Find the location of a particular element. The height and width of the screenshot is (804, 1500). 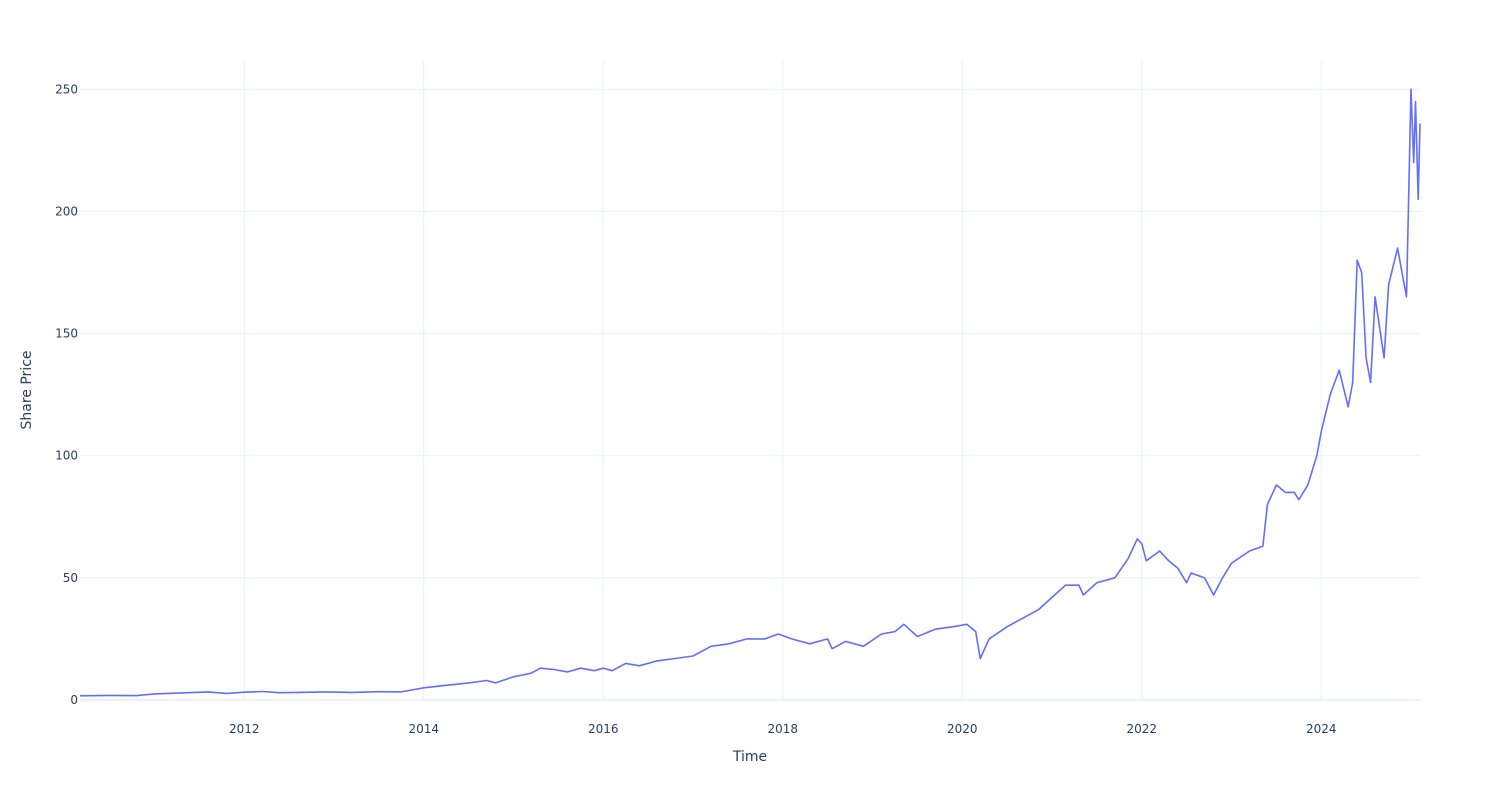

x-tick-label: 2024 is located at coordinates (1321, 729).